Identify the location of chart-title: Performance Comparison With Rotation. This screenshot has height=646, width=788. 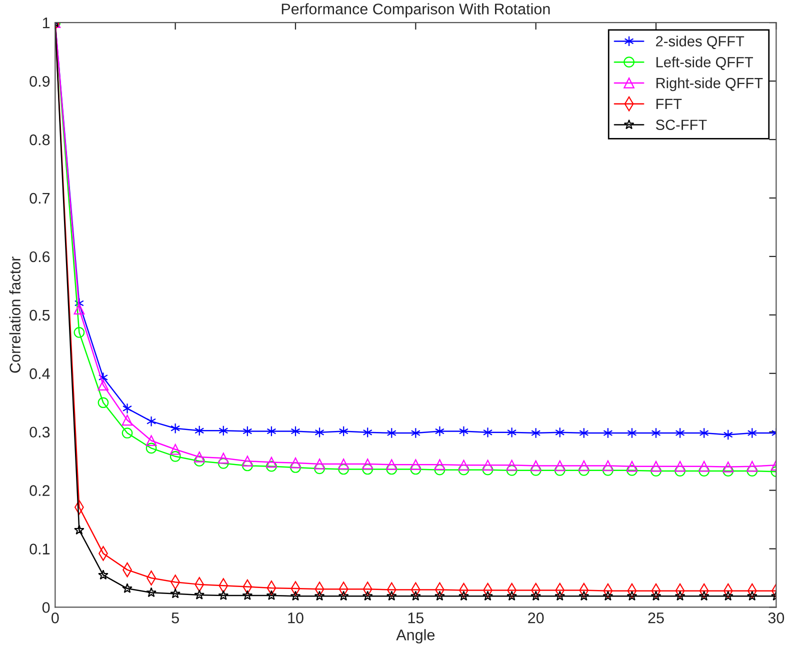
(416, 10).